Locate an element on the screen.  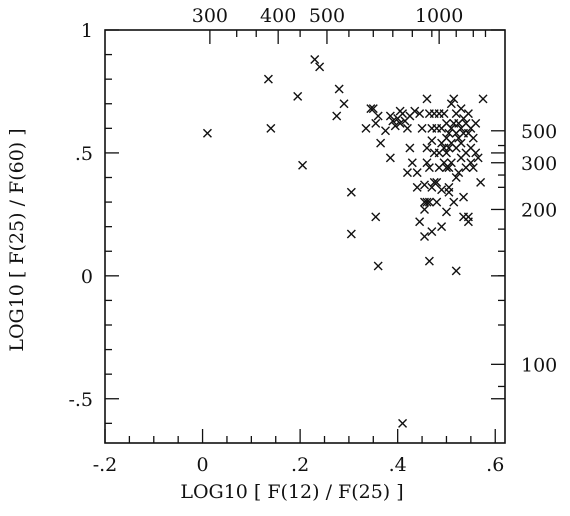
right-tick-label: 200 is located at coordinates (539, 210).